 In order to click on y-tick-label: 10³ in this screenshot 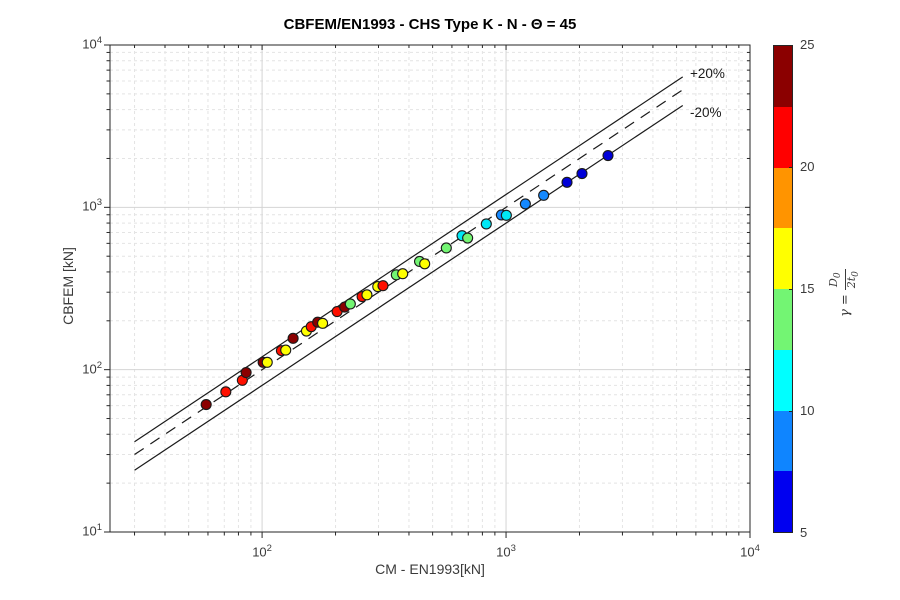, I will do `click(92, 205)`.